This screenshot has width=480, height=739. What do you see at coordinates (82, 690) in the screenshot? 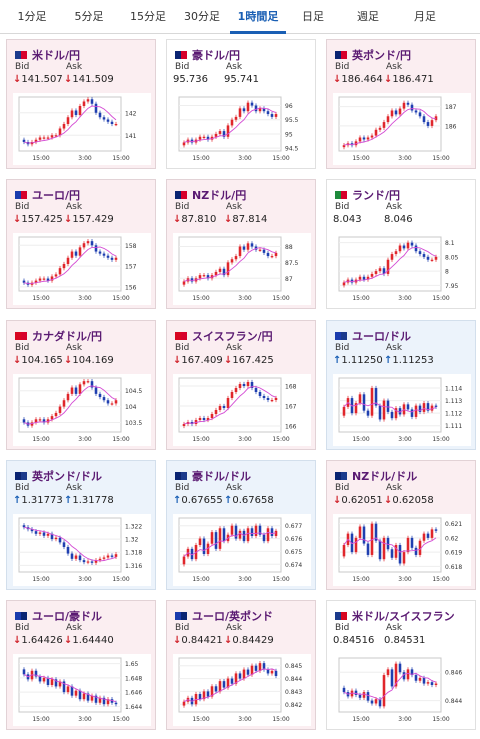
I see `mini-chart: 1.65 1.648 1.646 1.644 15:00 3:00 15:00` at bounding box center [82, 690].